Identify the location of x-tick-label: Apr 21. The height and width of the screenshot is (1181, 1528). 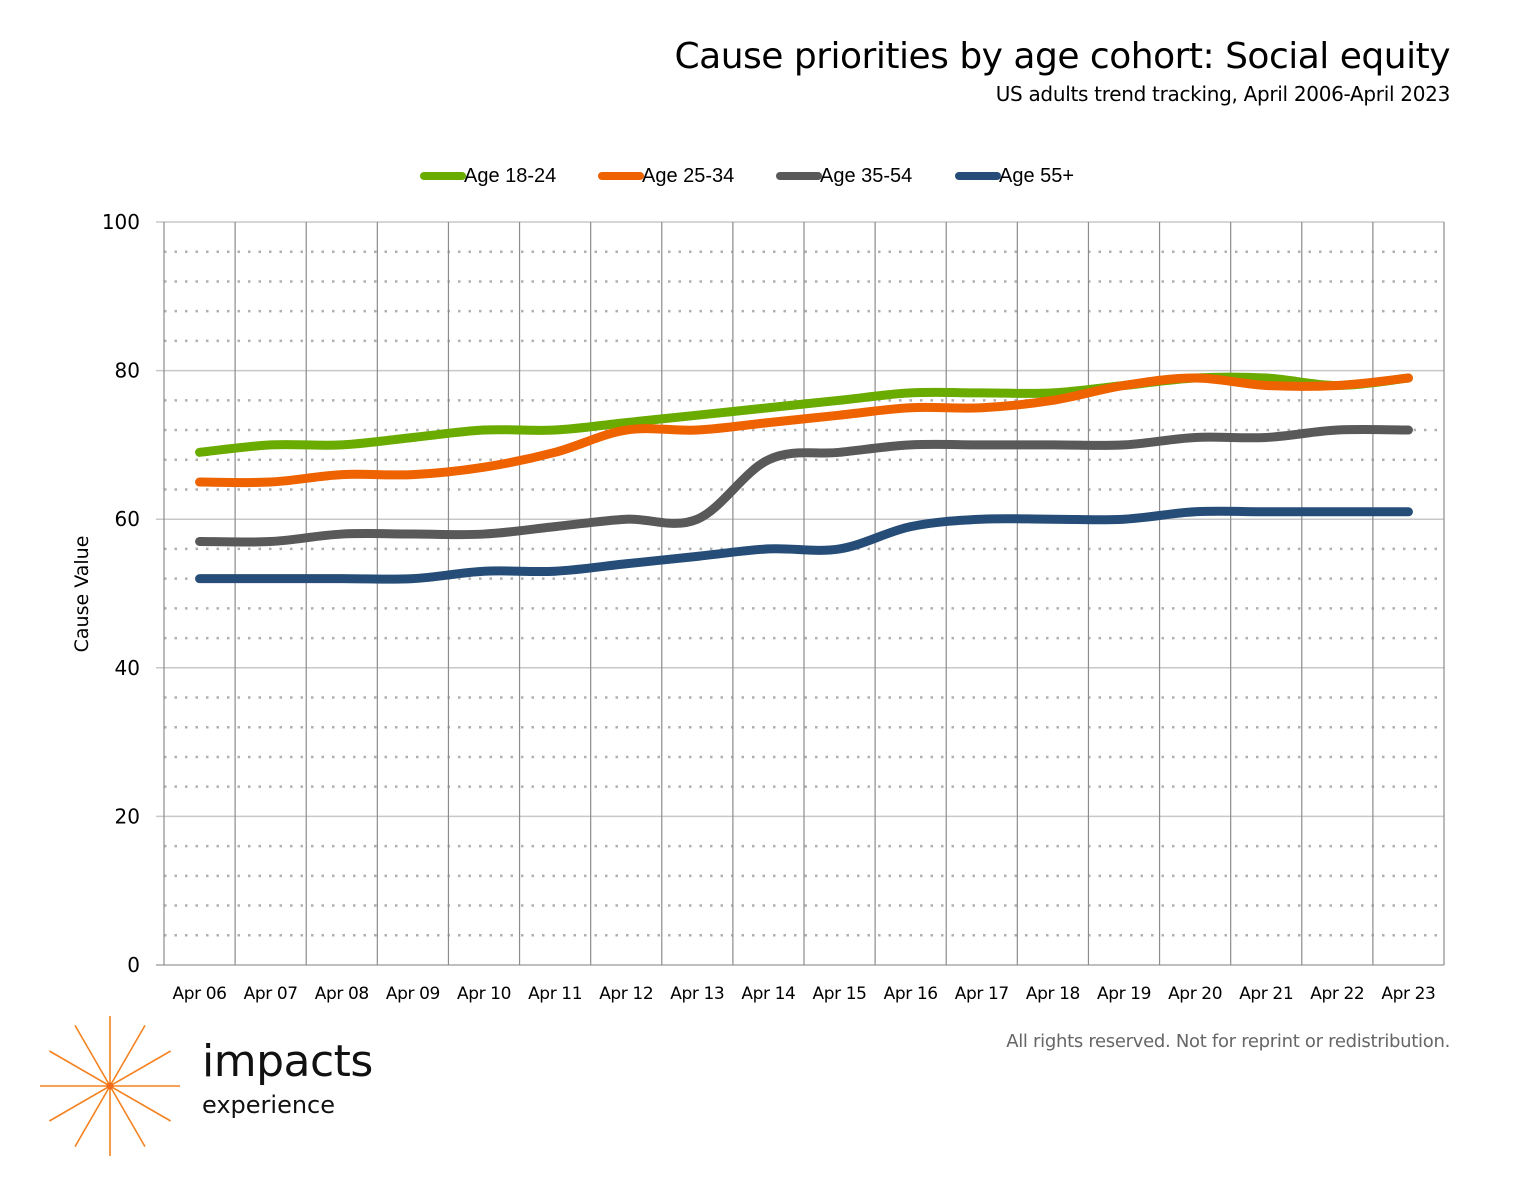
(1266, 994).